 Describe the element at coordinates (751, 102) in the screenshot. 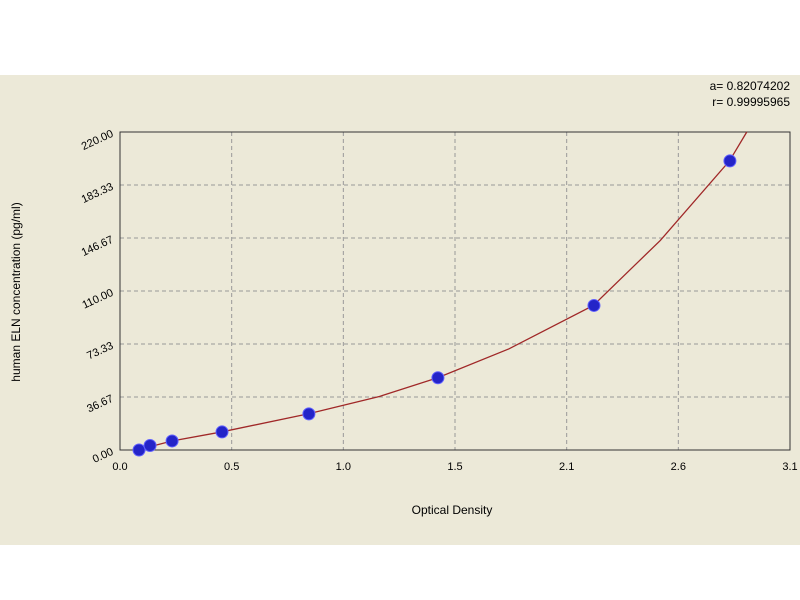

I see `annotation: r= 0.99995965` at that location.